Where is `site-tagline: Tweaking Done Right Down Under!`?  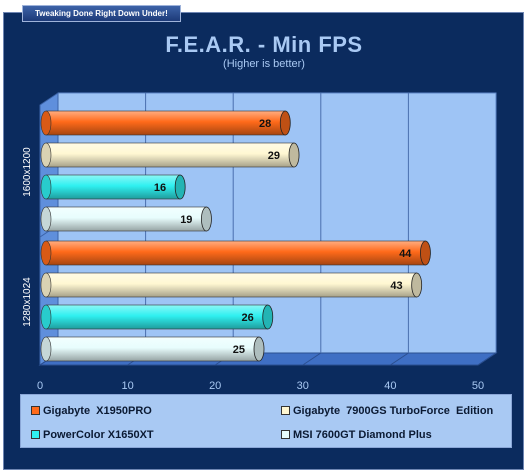
site-tagline: Tweaking Done Right Down Under! is located at coordinates (101, 13).